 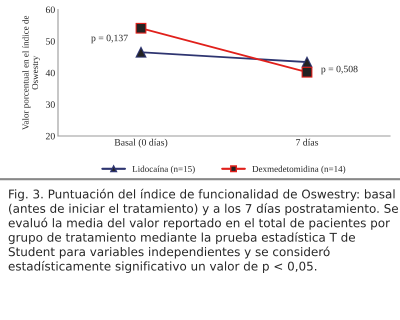 I want to click on annotation: p = 0,508, so click(x=339, y=70).